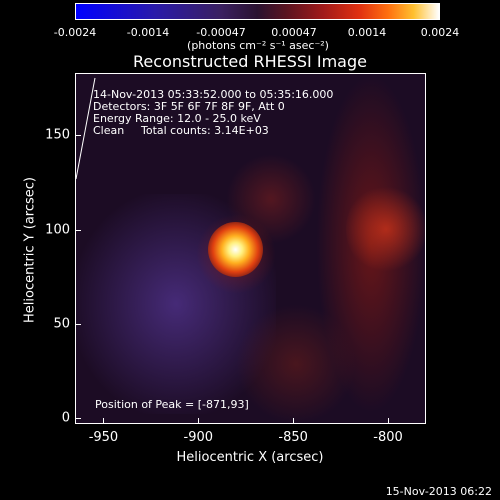 The height and width of the screenshot is (500, 500). Describe the element at coordinates (86, 128) in the screenshot. I see `limb-line` at that location.